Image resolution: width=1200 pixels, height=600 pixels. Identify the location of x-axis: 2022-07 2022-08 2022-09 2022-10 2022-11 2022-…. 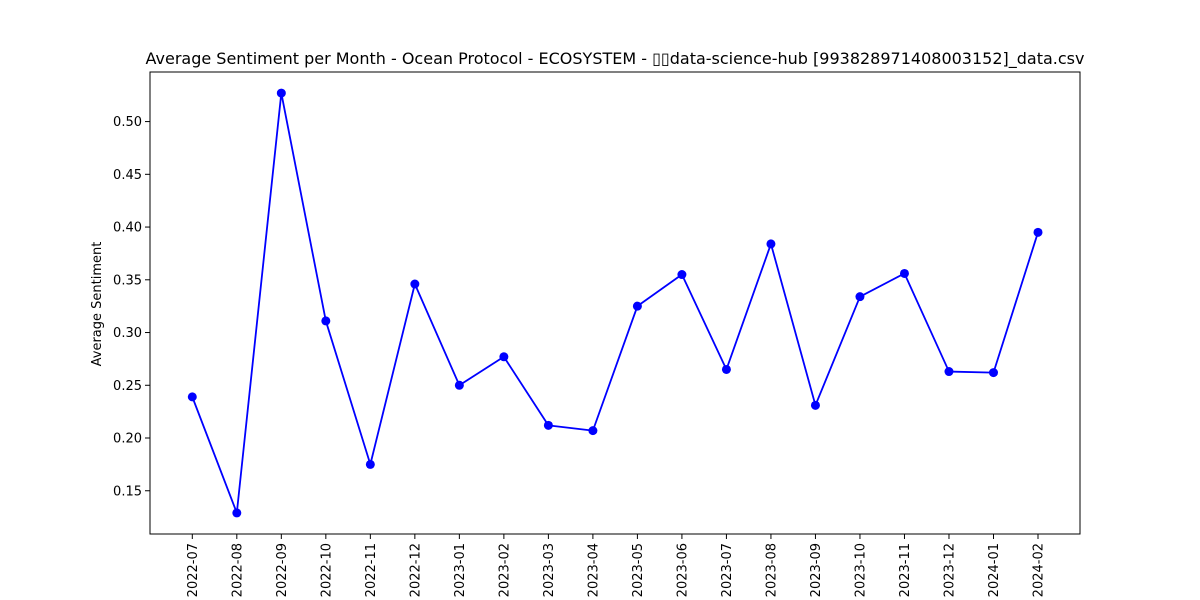
(616, 565).